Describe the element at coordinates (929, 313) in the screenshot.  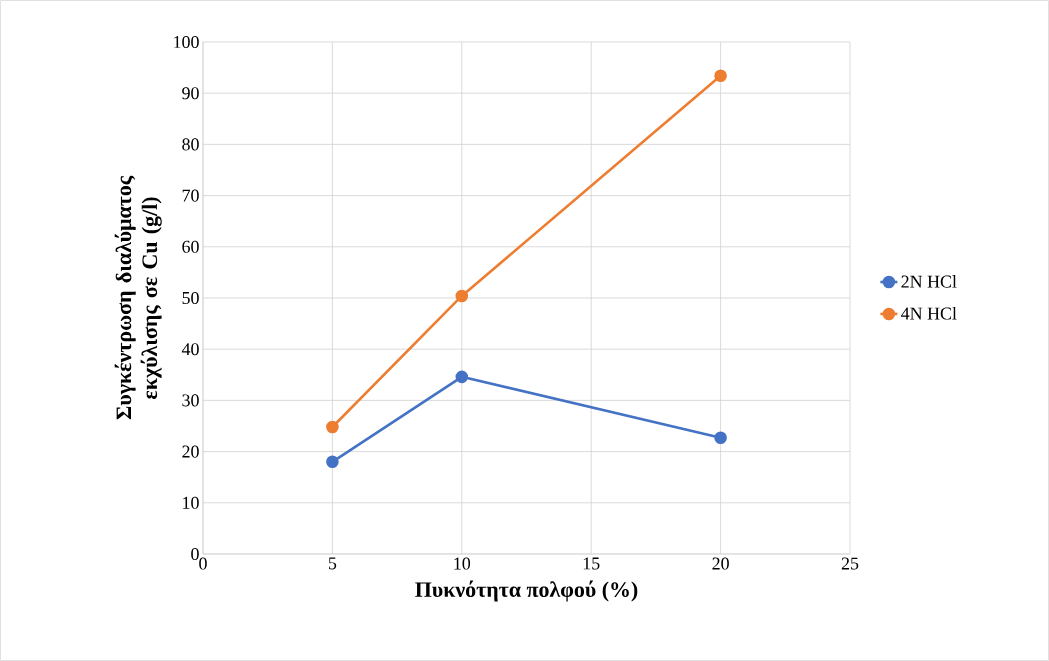
I see `legend-label: 4N HCl` at that location.